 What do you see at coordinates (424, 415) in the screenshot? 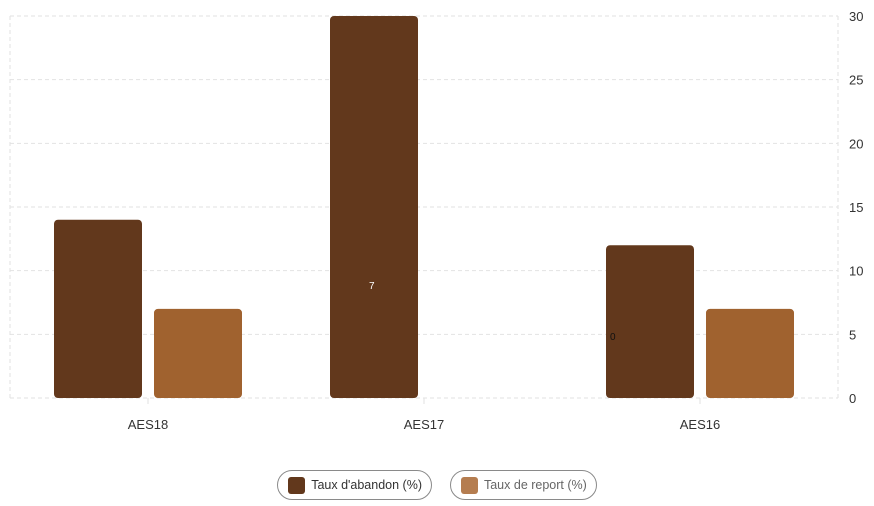
I see `x-axis-categories: AES18 AES17 AES16` at bounding box center [424, 415].